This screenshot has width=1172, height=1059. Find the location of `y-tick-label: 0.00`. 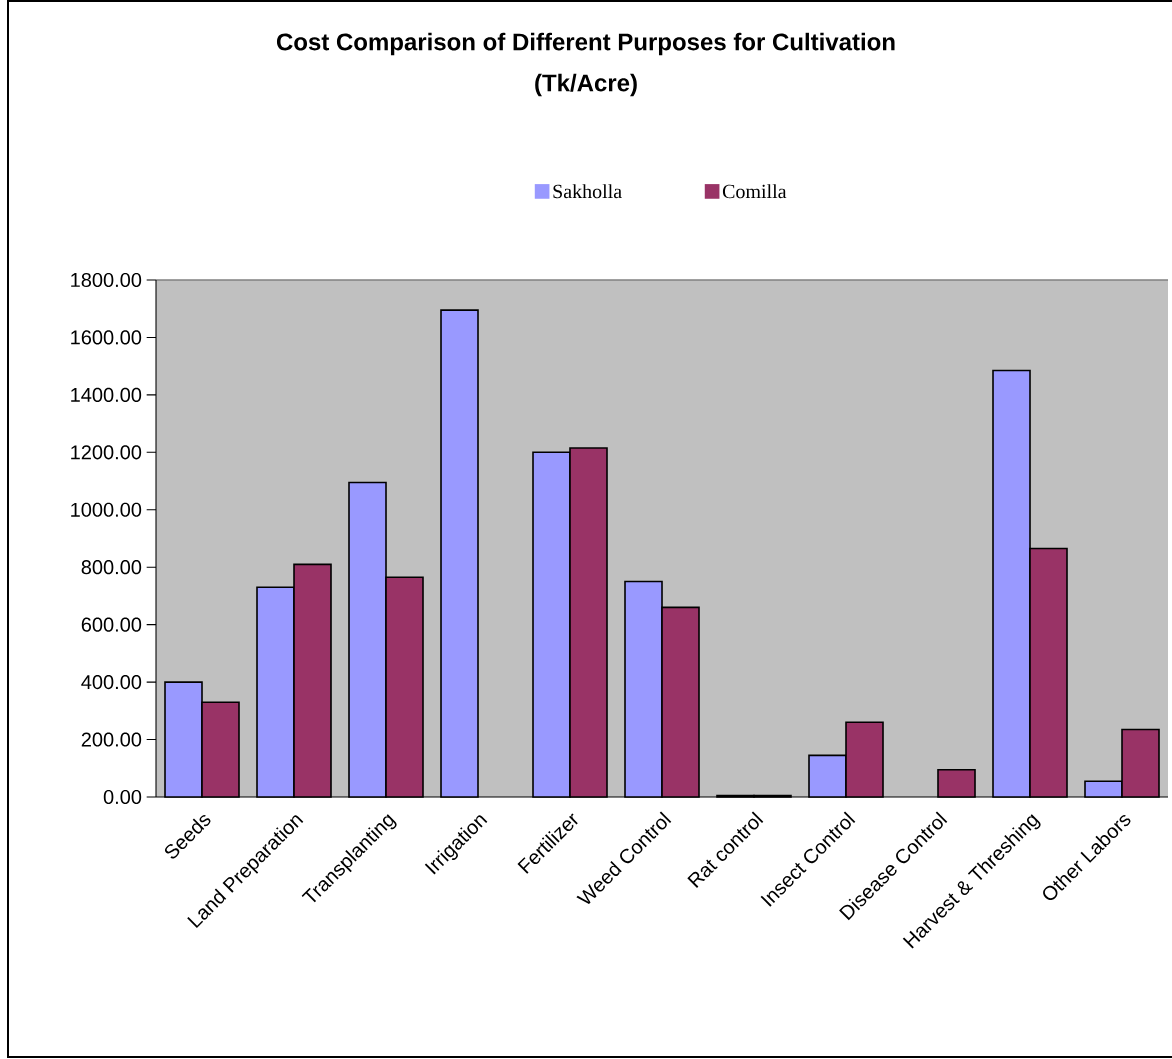

y-tick-label: 0.00 is located at coordinates (122, 797).